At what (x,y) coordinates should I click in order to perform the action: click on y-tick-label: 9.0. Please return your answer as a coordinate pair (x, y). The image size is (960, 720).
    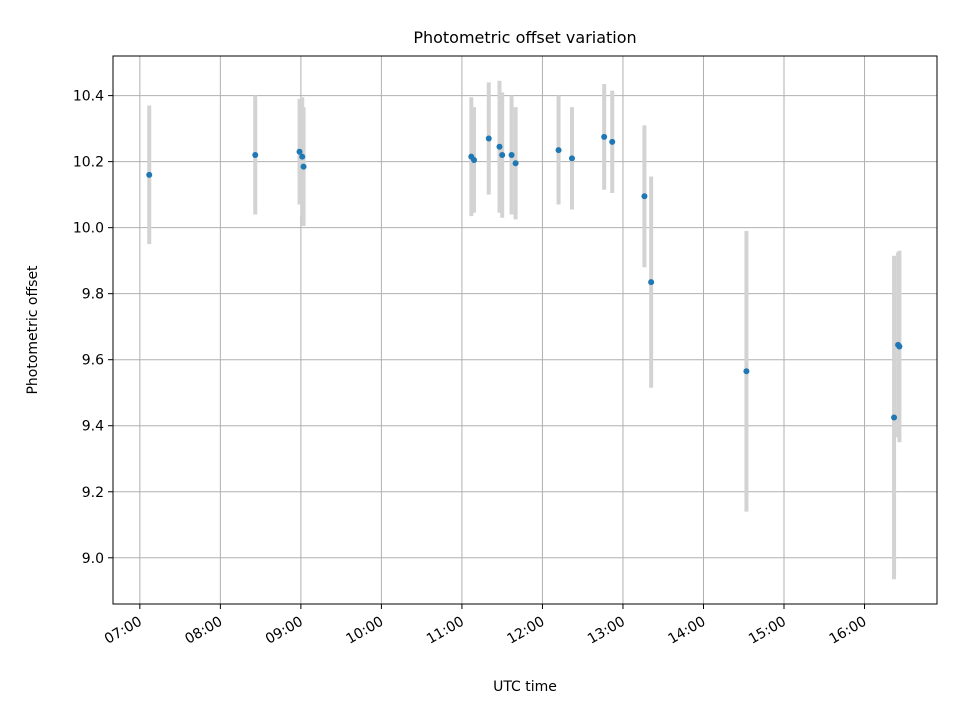
    Looking at the image, I should click on (93, 559).